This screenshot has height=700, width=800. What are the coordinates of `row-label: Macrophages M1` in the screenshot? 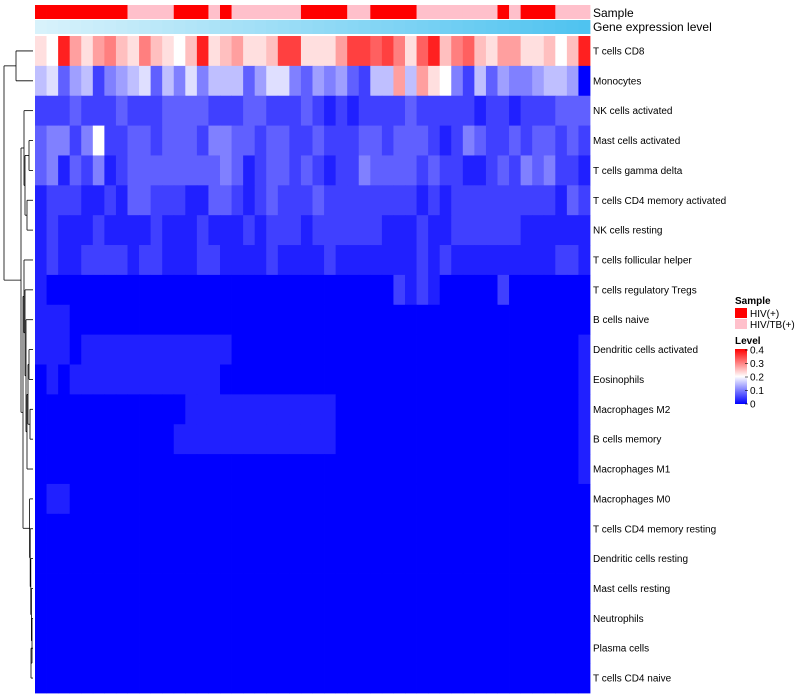 It's located at (632, 470).